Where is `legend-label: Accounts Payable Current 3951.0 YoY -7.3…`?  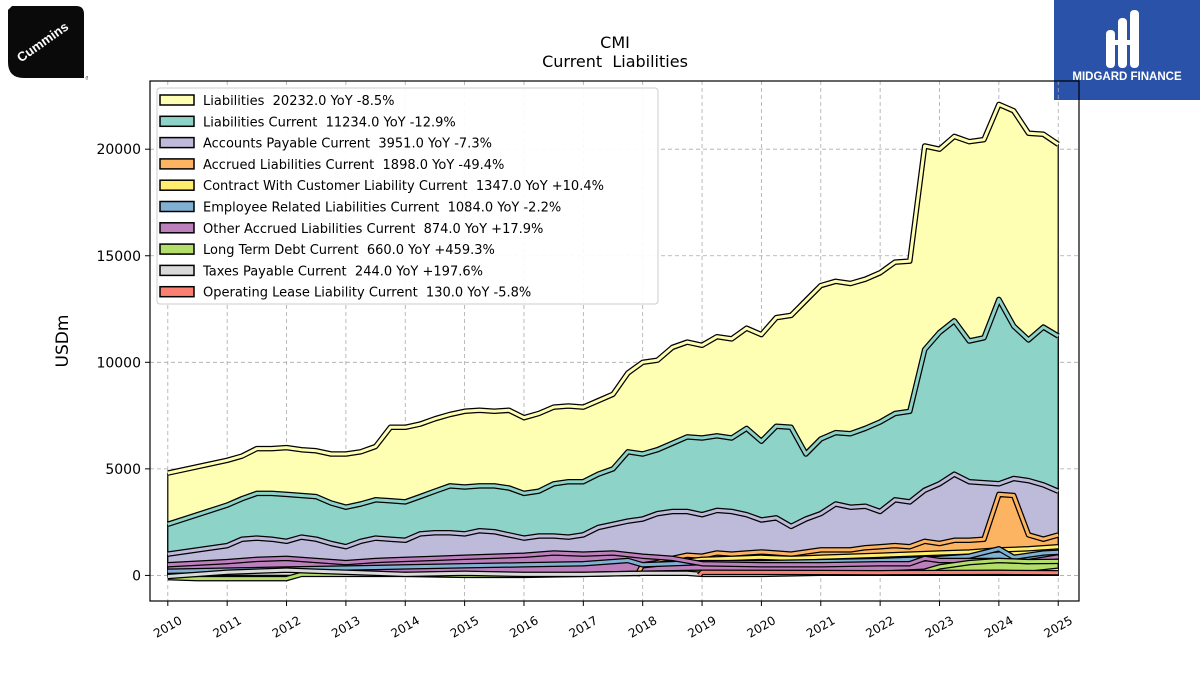
legend-label: Accounts Payable Current 3951.0 YoY -7.3… is located at coordinates (347, 144).